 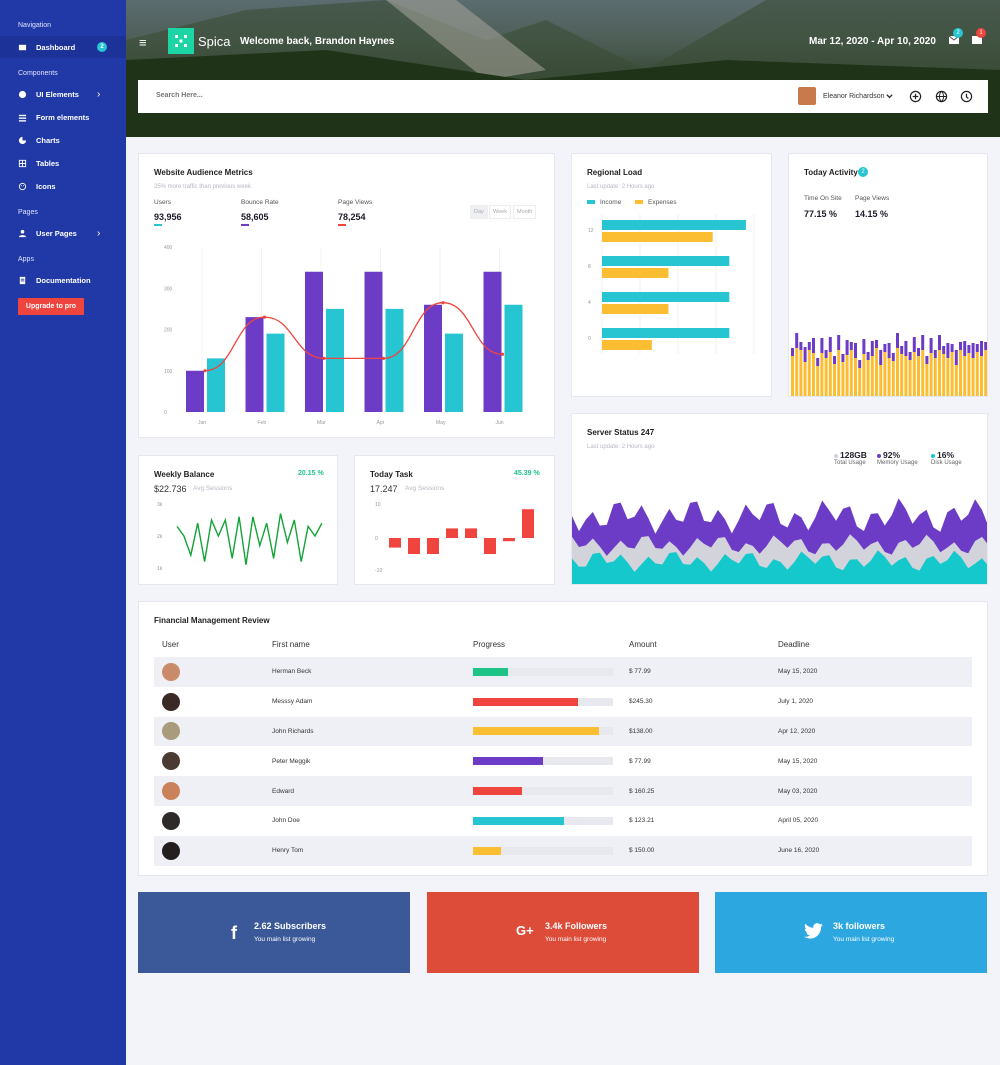 What do you see at coordinates (63, 140) in the screenshot?
I see `sidebar-item-charts: Charts` at bounding box center [63, 140].